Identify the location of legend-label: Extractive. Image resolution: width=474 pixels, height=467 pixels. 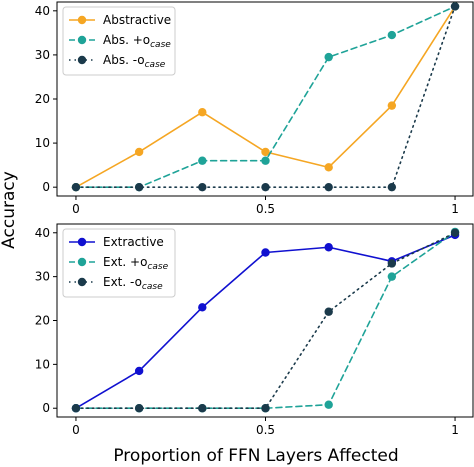
(133, 242).